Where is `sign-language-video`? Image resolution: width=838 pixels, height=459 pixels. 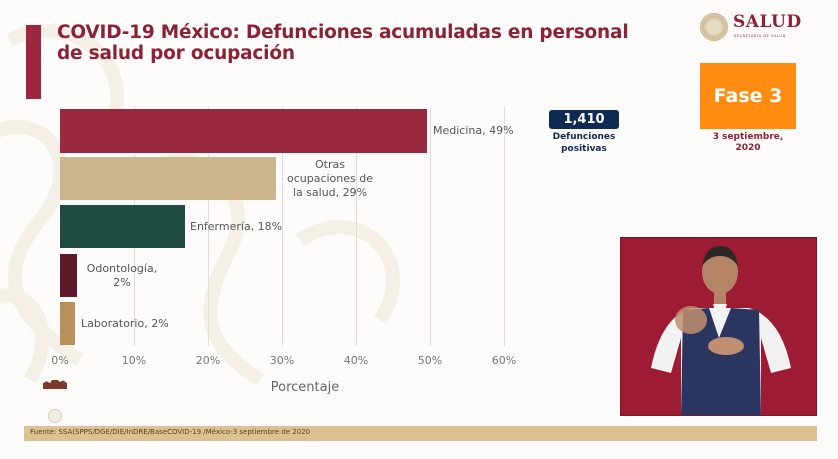 sign-language-video is located at coordinates (718, 326).